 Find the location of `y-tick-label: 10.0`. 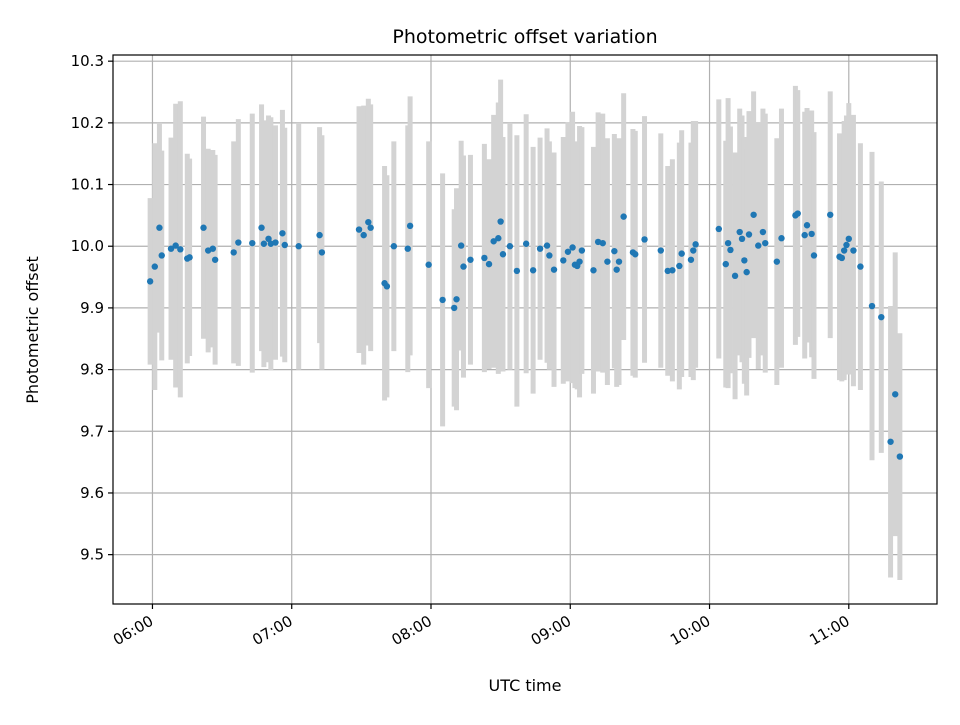

y-tick-label: 10.0 is located at coordinates (87, 246).